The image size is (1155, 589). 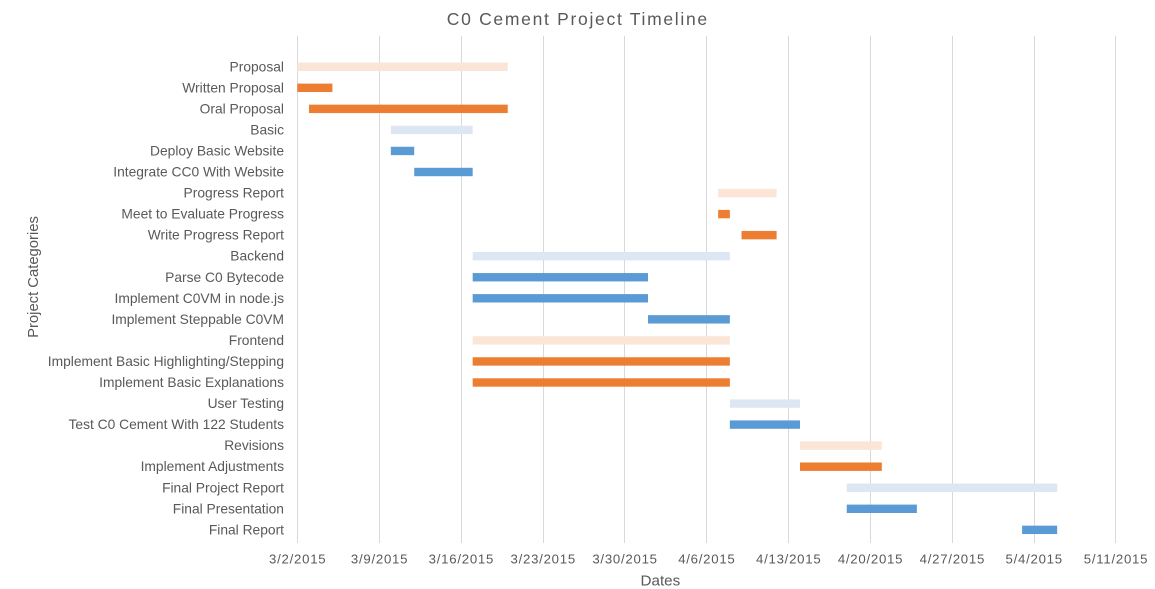 I want to click on svg-text: Progress Report, so click(x=234, y=193).